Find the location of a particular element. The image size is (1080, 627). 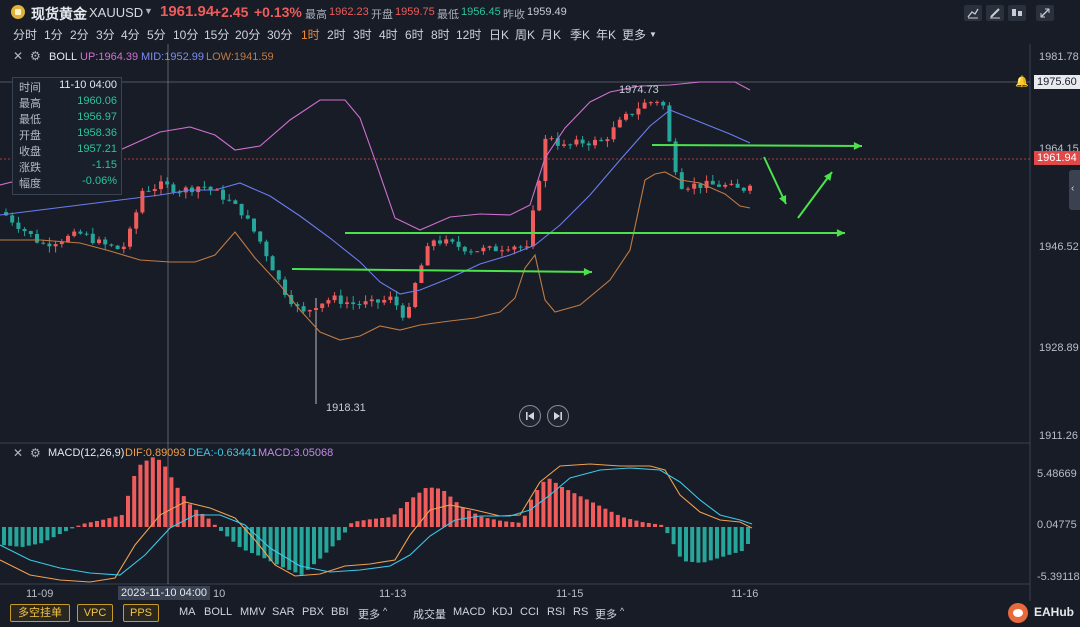

alert-bell-icon: 🔔 is located at coordinates (1022, 82).